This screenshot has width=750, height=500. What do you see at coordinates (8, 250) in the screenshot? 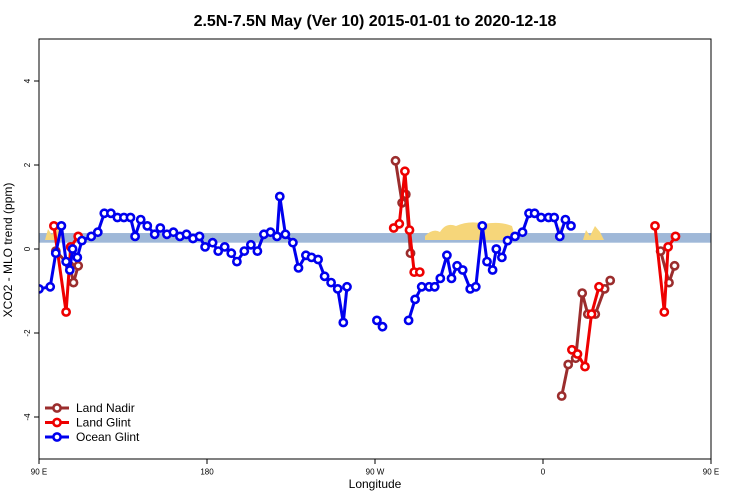
I see `y-axis-title: XCO2 - MLO trend (ppm)` at bounding box center [8, 250].